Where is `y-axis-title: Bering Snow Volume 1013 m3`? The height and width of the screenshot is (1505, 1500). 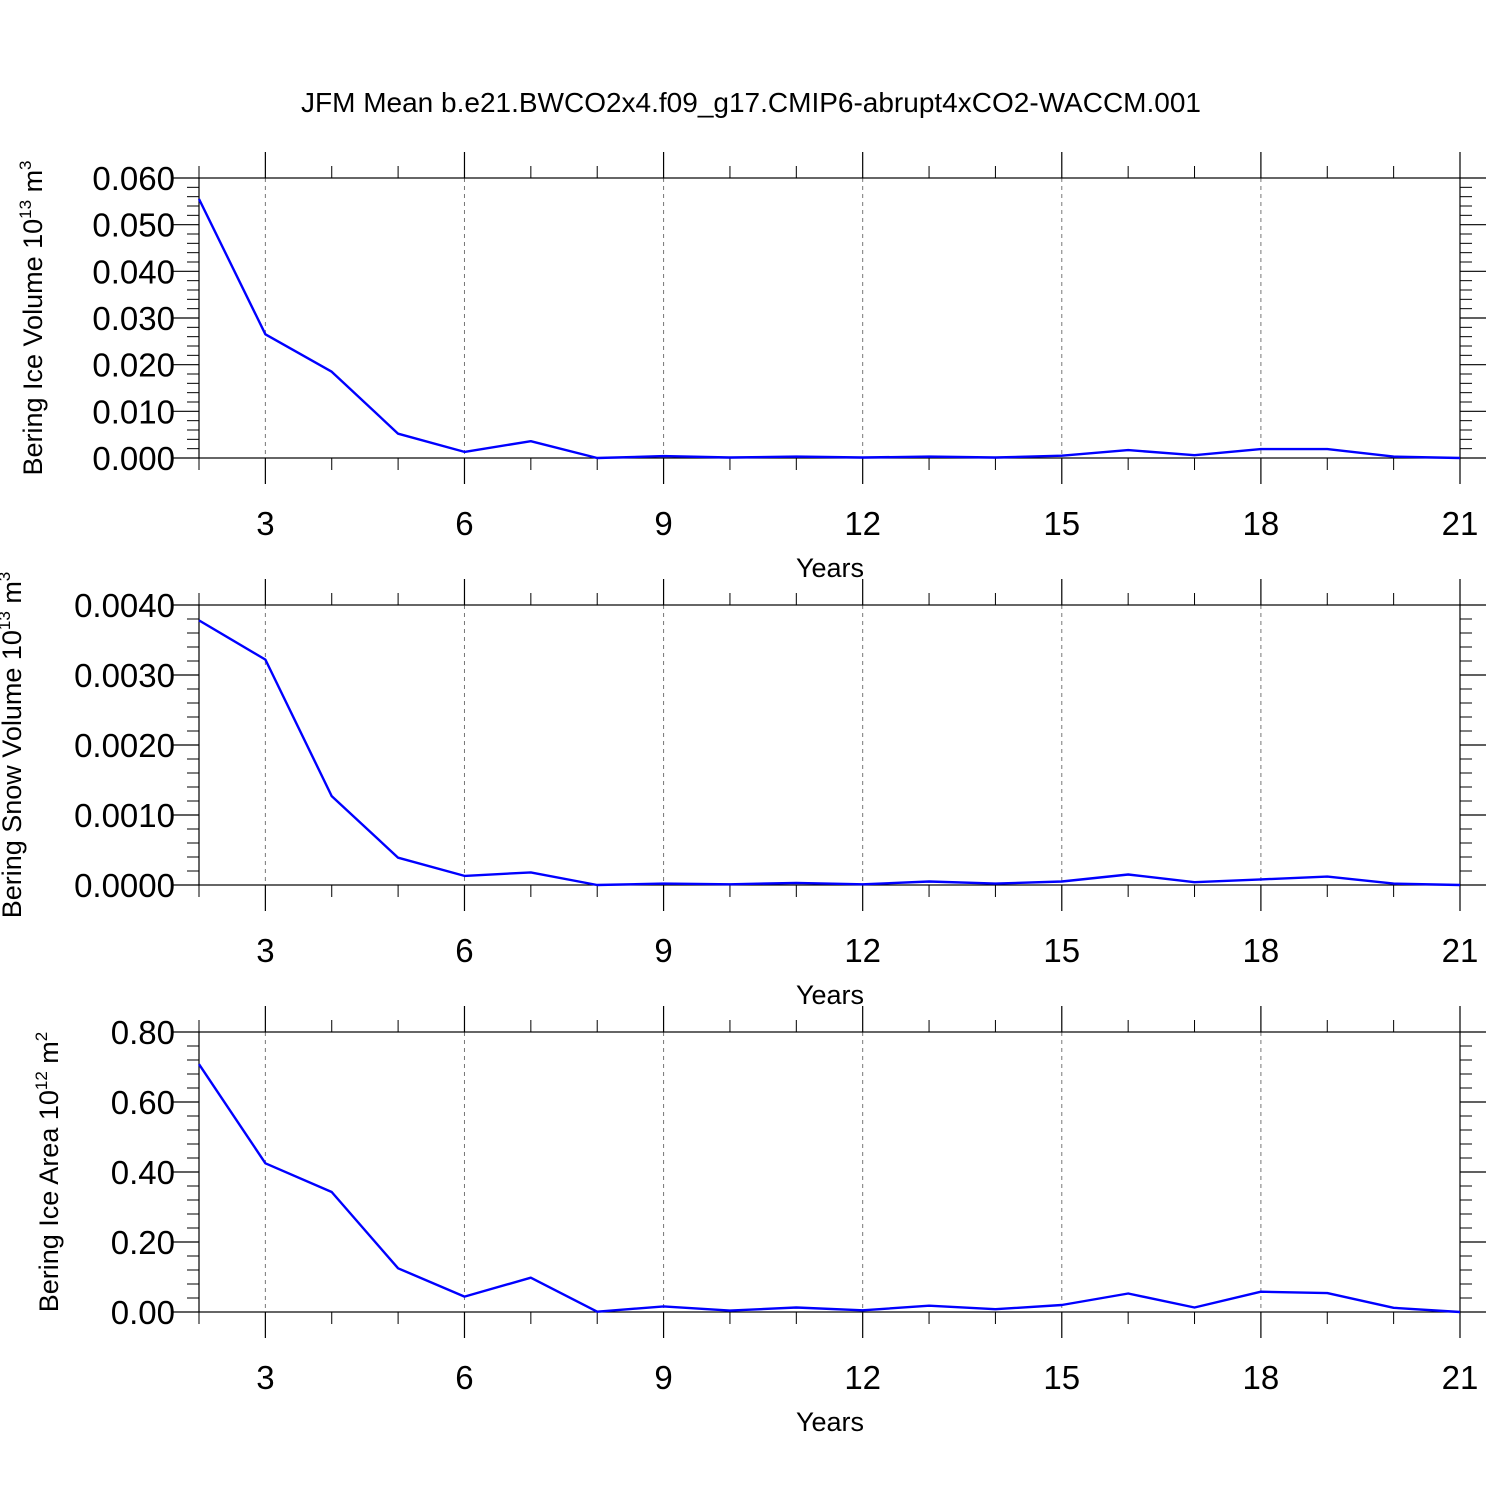 y-axis-title: Bering Snow Volume 1013 m3 is located at coordinates (13, 745).